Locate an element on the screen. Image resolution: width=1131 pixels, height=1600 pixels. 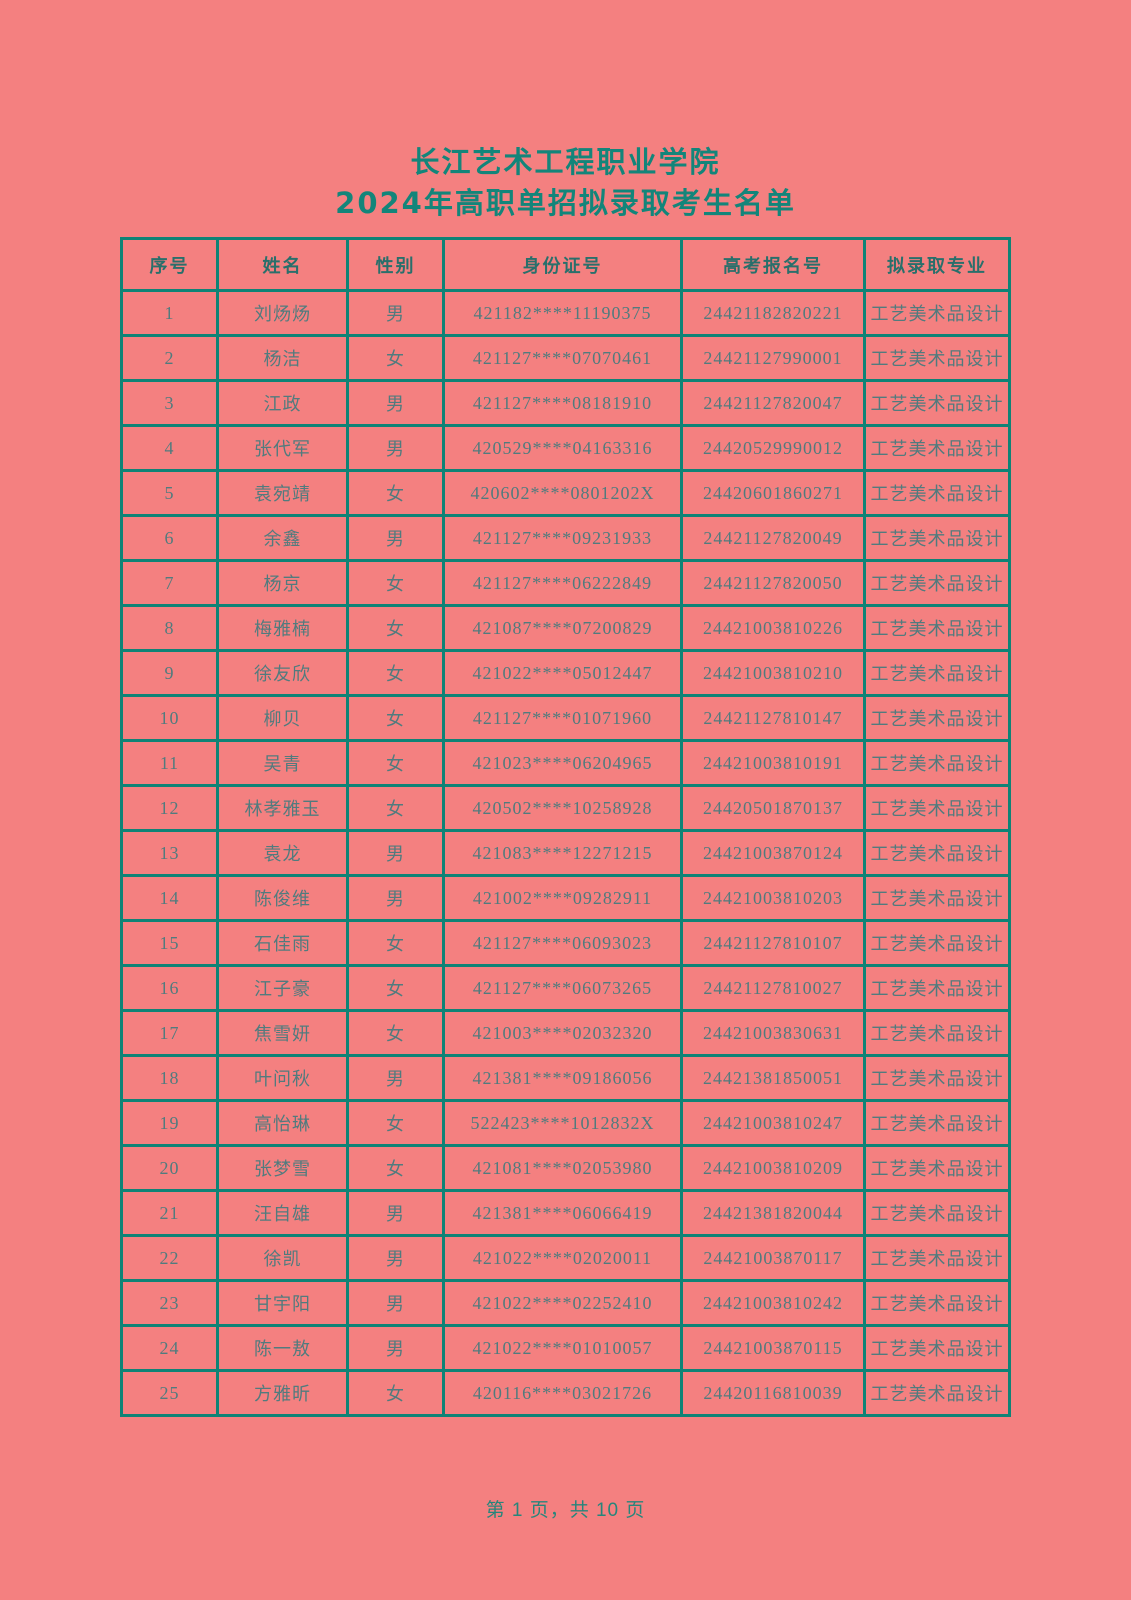
table-cell: 4 is located at coordinates (169, 448).